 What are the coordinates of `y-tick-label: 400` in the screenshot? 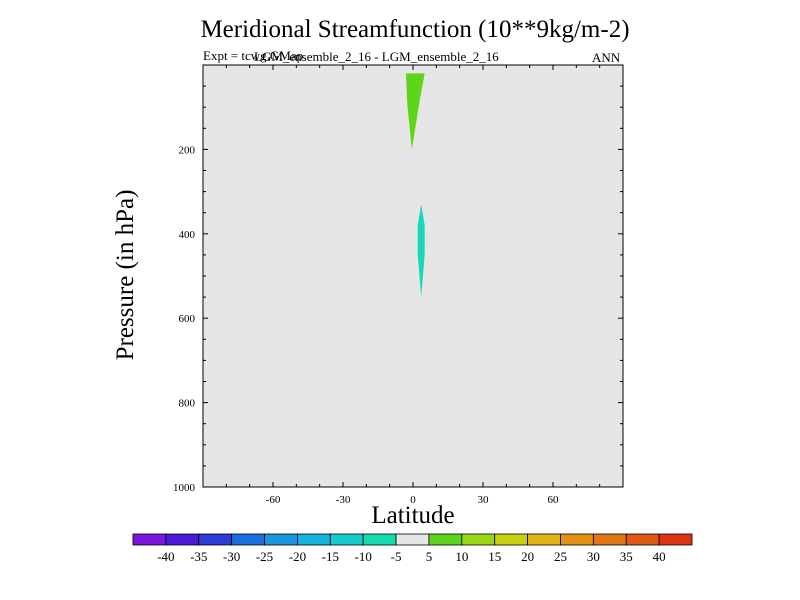 It's located at (187, 235).